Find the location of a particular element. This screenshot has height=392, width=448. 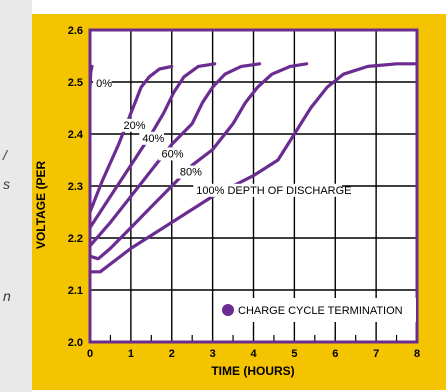

series-label-5: 100% DEPTH OF DISCHARGE is located at coordinates (273, 191).